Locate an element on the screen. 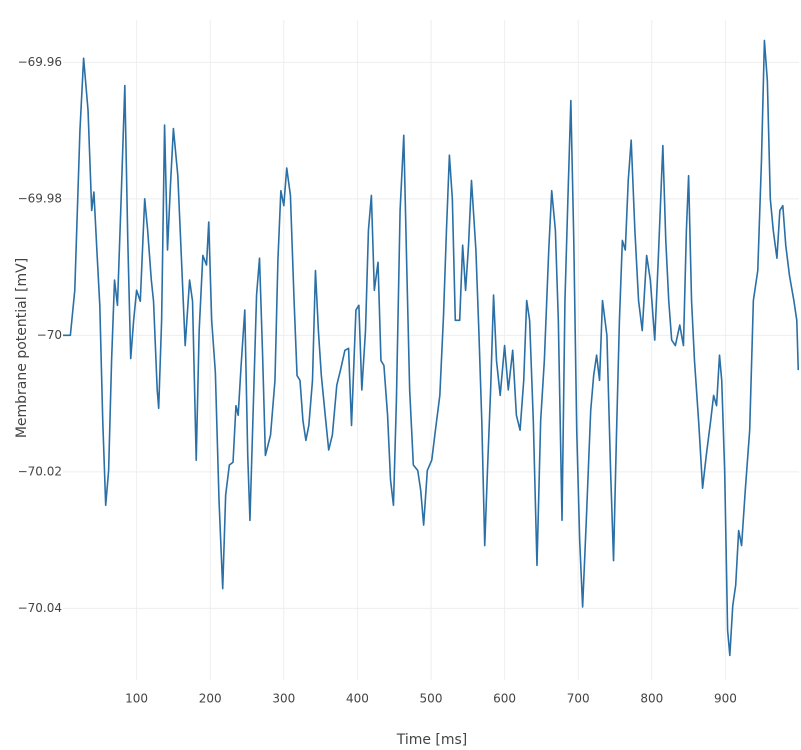  y-tick-label: −69.98 is located at coordinates (40, 198).